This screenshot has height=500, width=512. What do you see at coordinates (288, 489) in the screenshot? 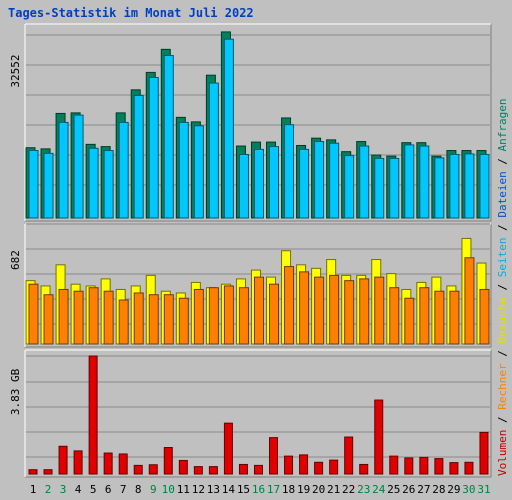
I see `xtick-label-18: 18` at bounding box center [288, 489].